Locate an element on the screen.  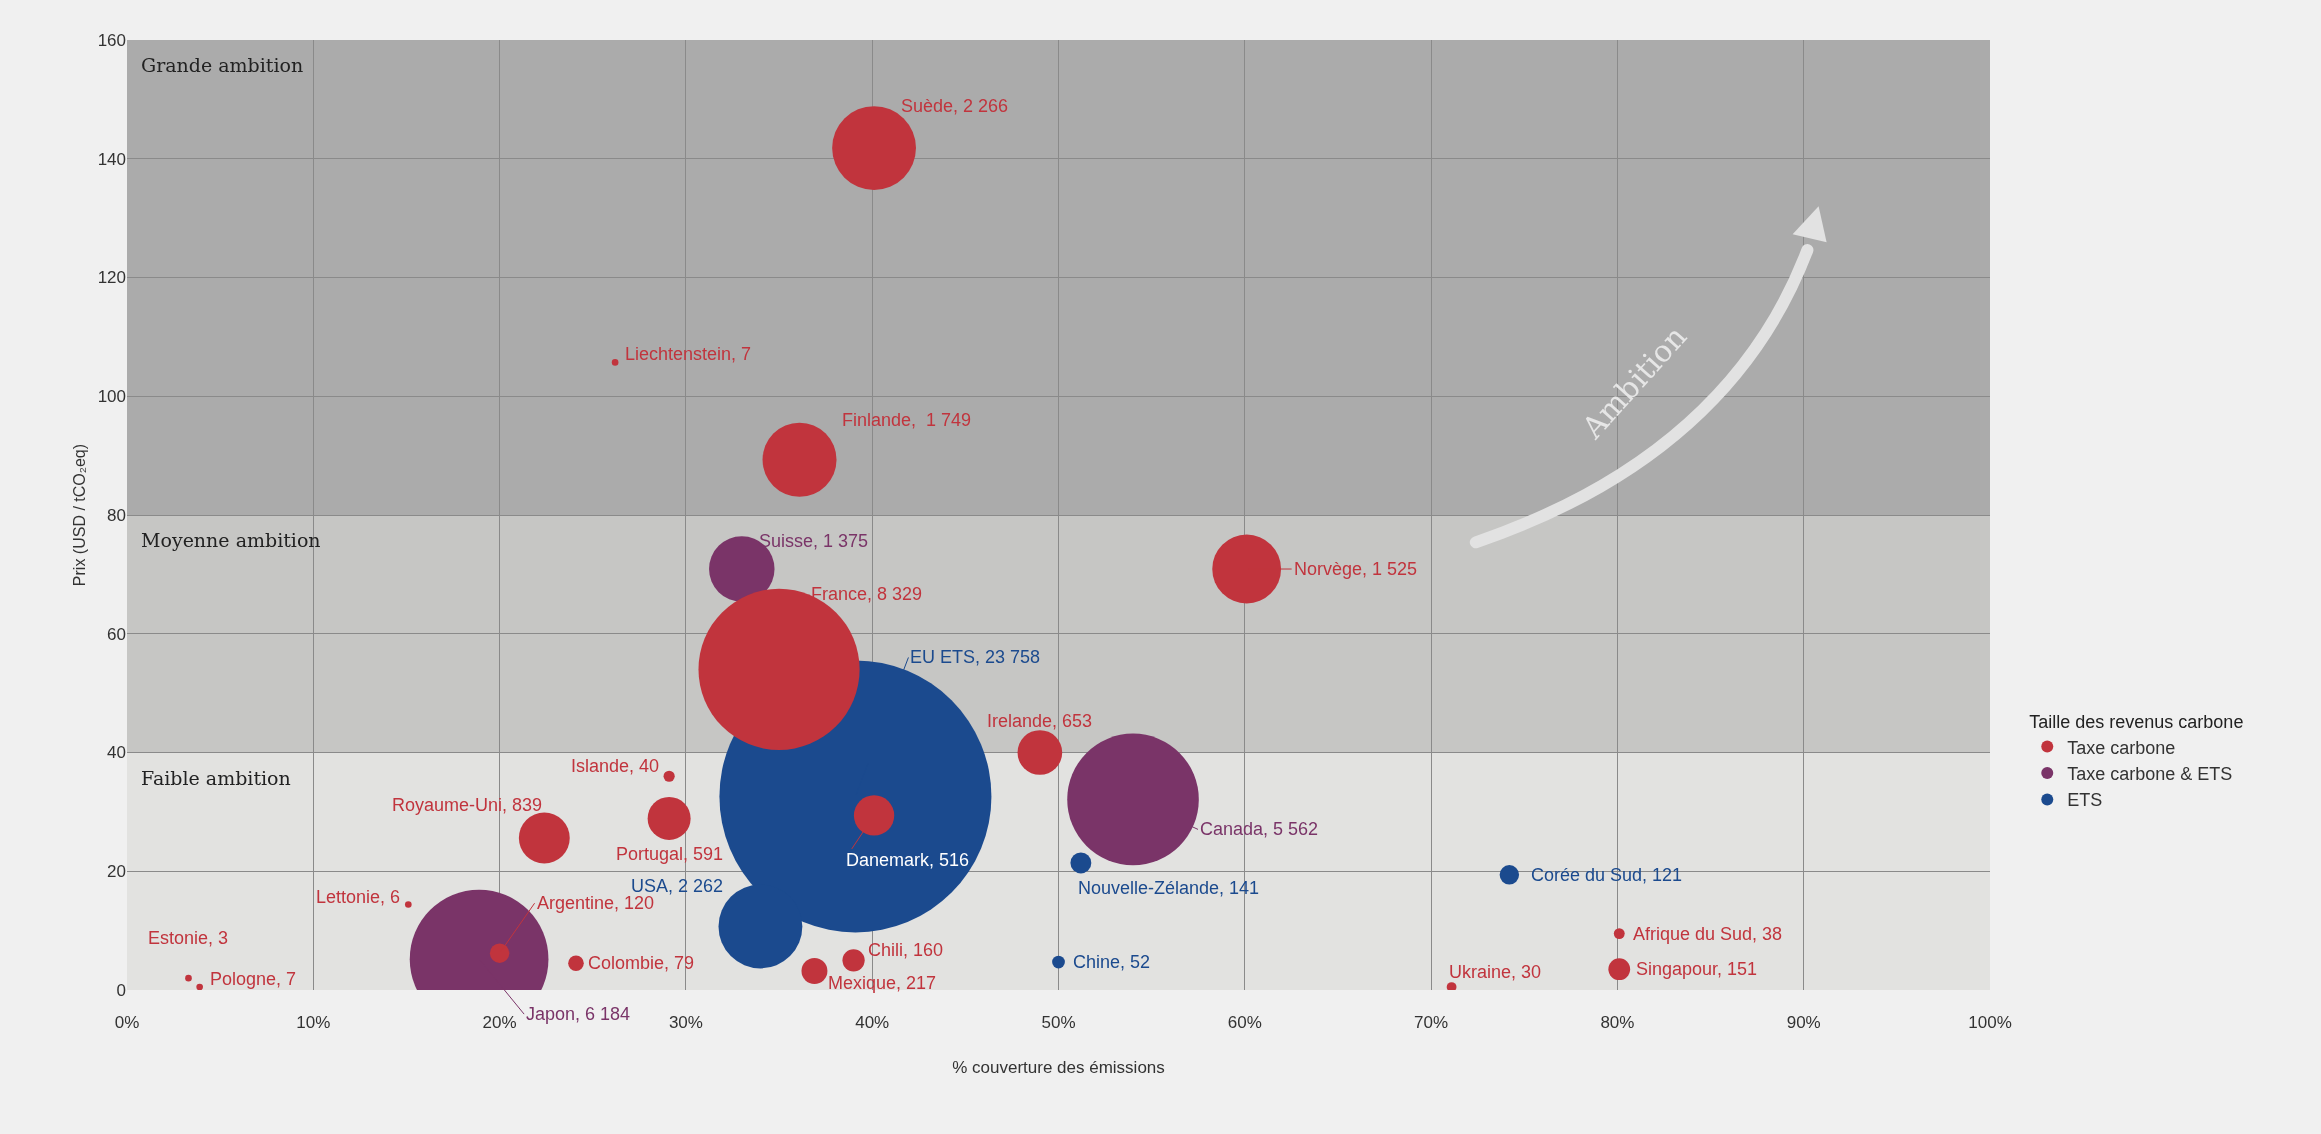
band-label: Faible ambition is located at coordinates (216, 778).